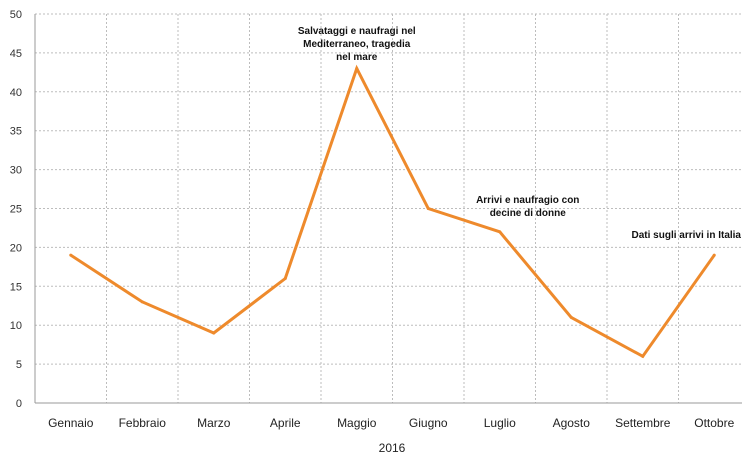 The height and width of the screenshot is (456, 742). Describe the element at coordinates (357, 44) in the screenshot. I see `annotation-text: Mediterraneo, tragedia` at that location.